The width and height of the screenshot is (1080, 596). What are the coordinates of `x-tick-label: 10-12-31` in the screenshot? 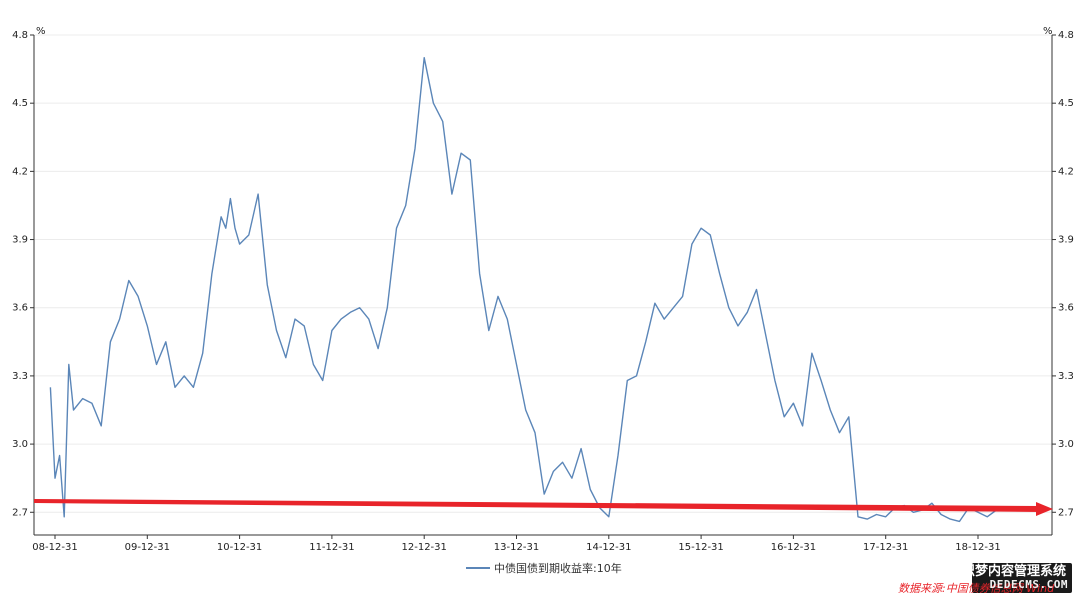 It's located at (239, 547).